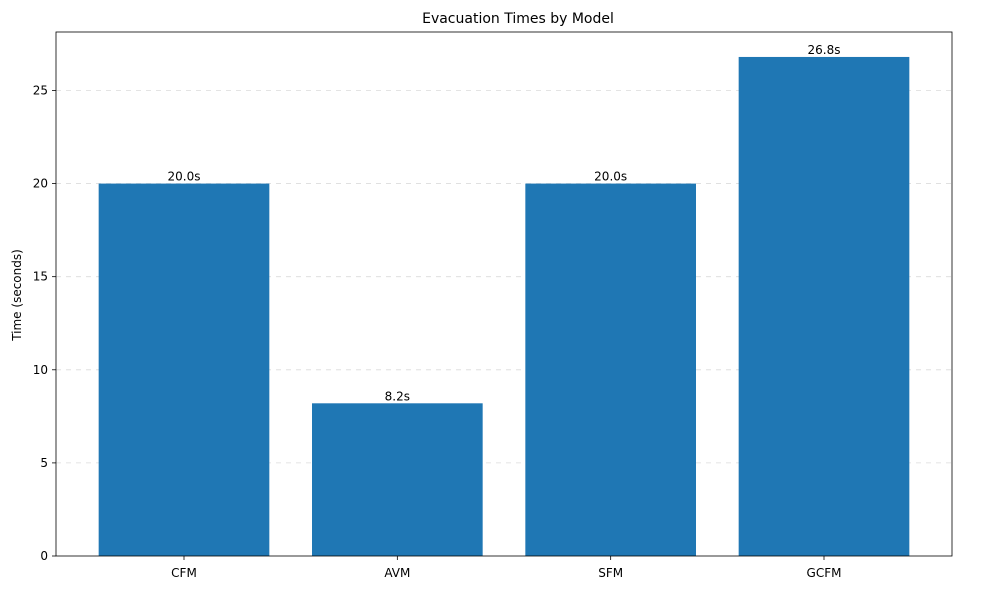  Describe the element at coordinates (397, 479) in the screenshot. I see `bar-avm` at that location.